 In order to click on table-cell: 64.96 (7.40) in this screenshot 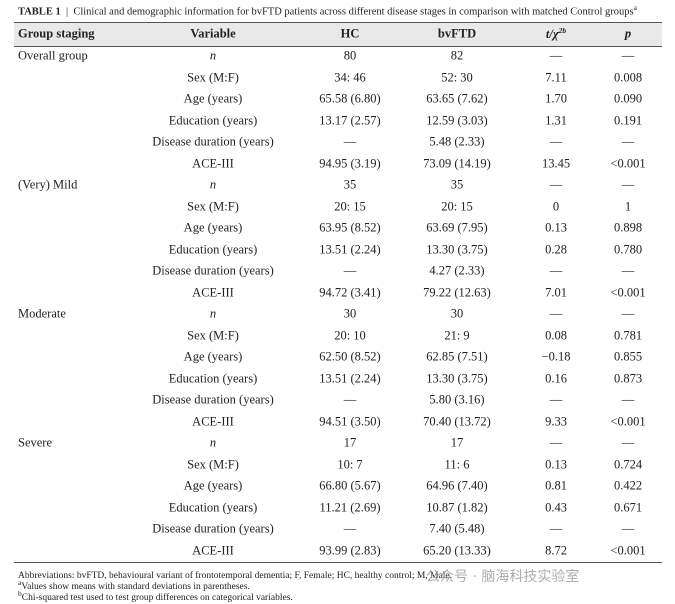, I will do `click(457, 485)`.